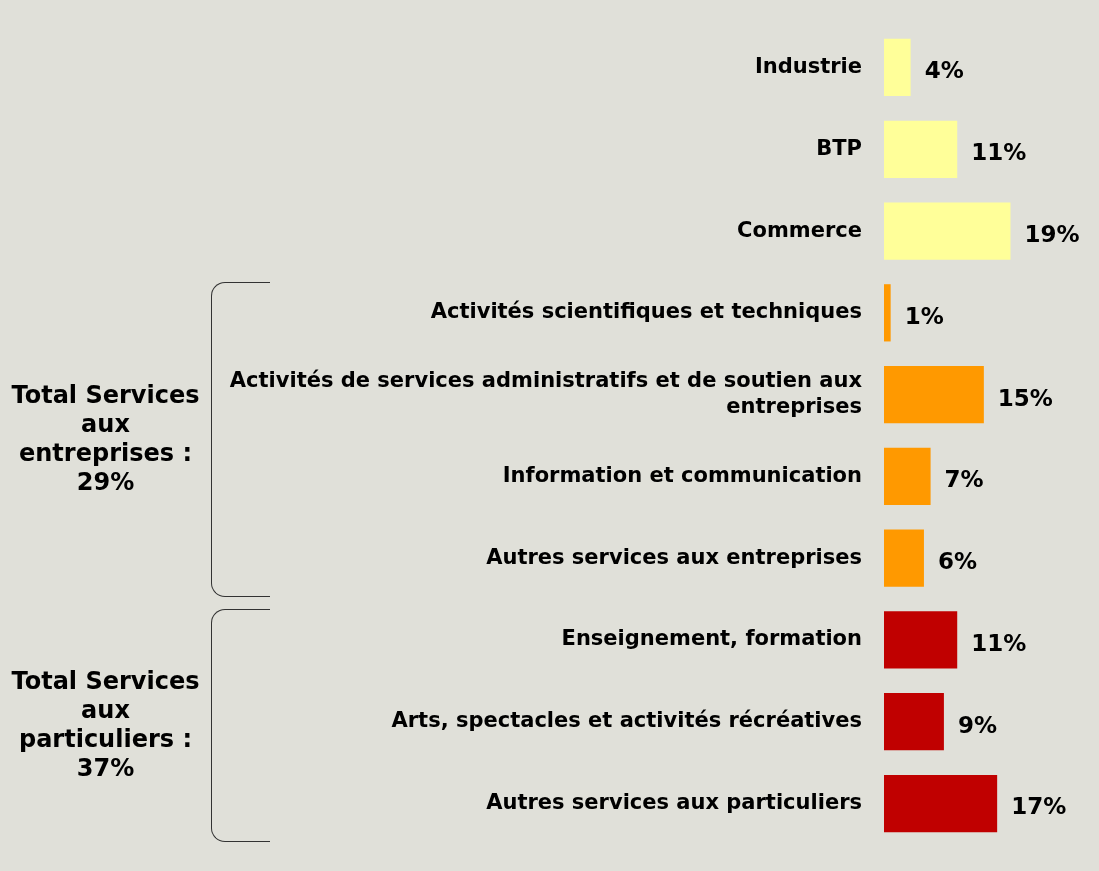  What do you see at coordinates (682, 474) in the screenshot?
I see `y-tick-label: Information et communication` at bounding box center [682, 474].